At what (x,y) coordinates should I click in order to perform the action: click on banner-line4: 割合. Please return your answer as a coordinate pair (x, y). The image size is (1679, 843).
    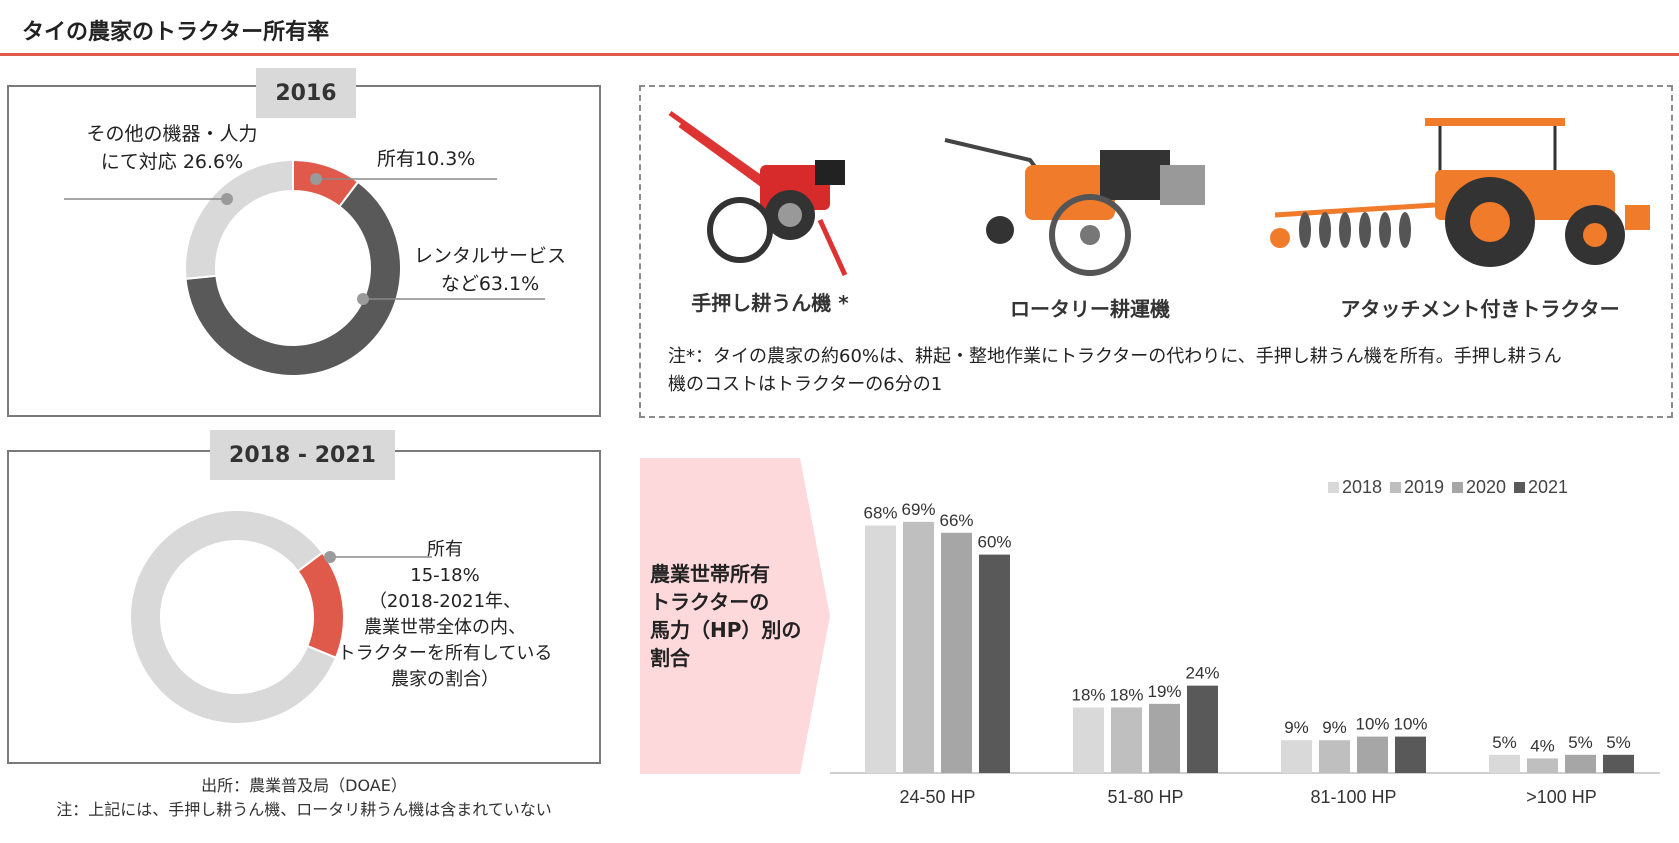
    Looking at the image, I should click on (670, 658).